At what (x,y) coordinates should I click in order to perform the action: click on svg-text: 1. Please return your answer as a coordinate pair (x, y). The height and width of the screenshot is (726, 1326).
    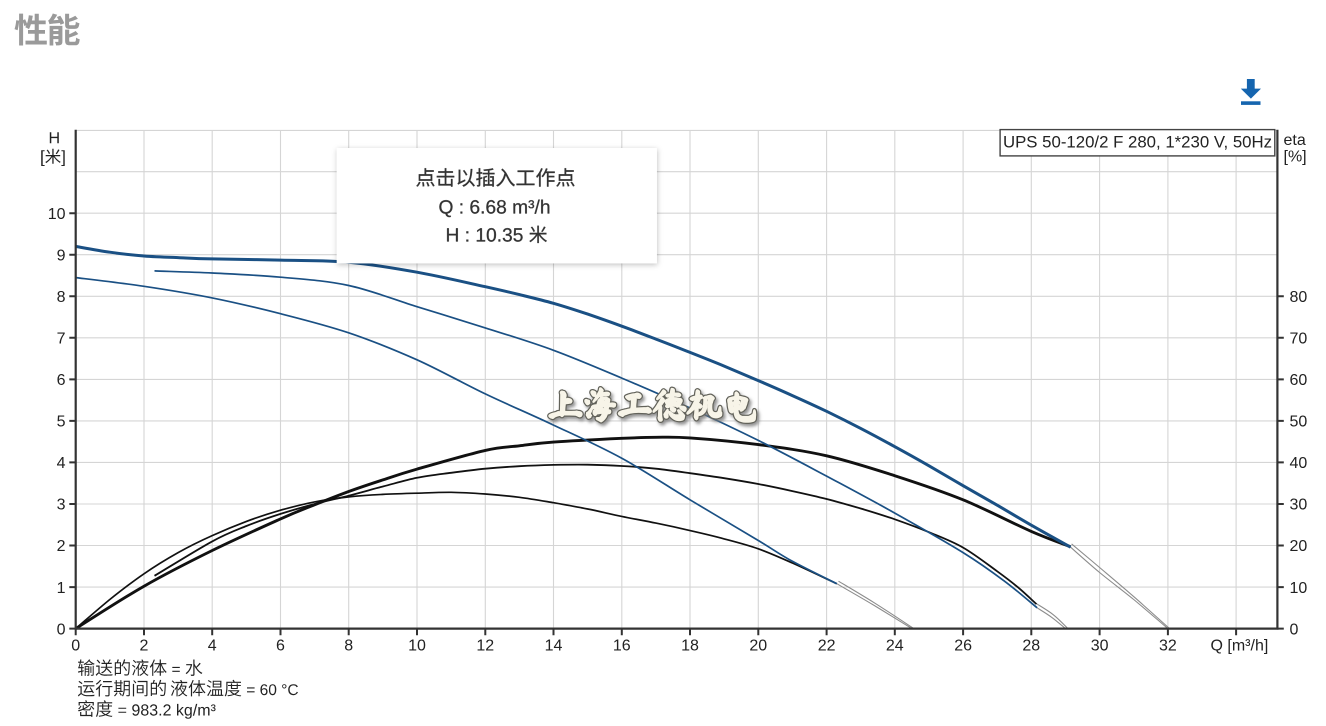
    Looking at the image, I should click on (61, 588).